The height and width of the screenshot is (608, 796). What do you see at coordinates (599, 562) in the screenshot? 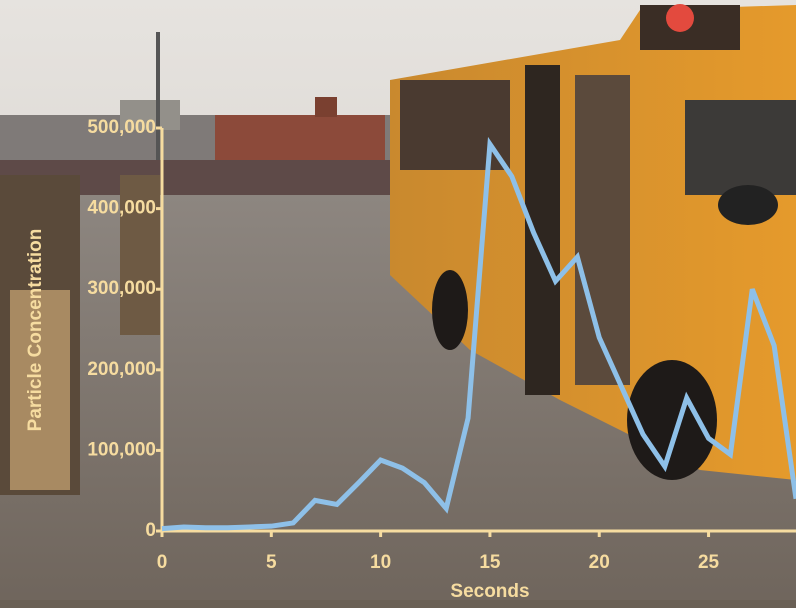
I see `x-tick-label: 20` at bounding box center [599, 562].